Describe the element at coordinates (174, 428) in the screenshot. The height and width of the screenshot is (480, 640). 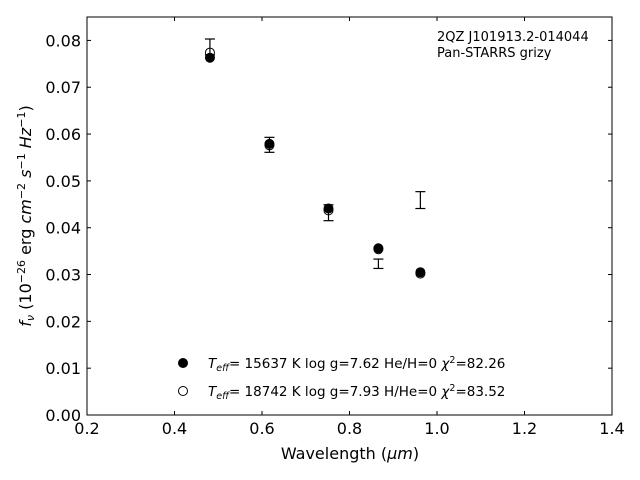
I see `x-tick-label: 0.4` at that location.